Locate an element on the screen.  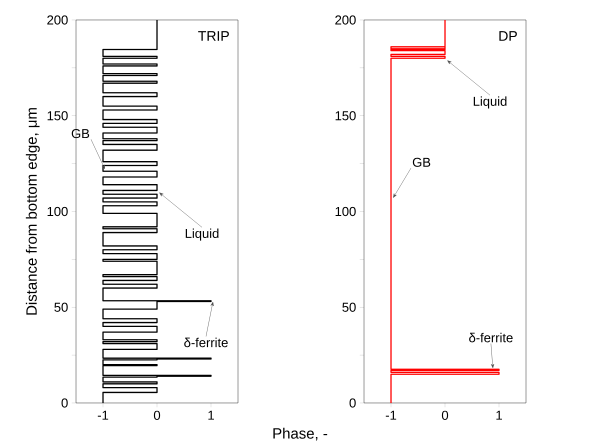
text: TRIP is located at coordinates (213, 36).